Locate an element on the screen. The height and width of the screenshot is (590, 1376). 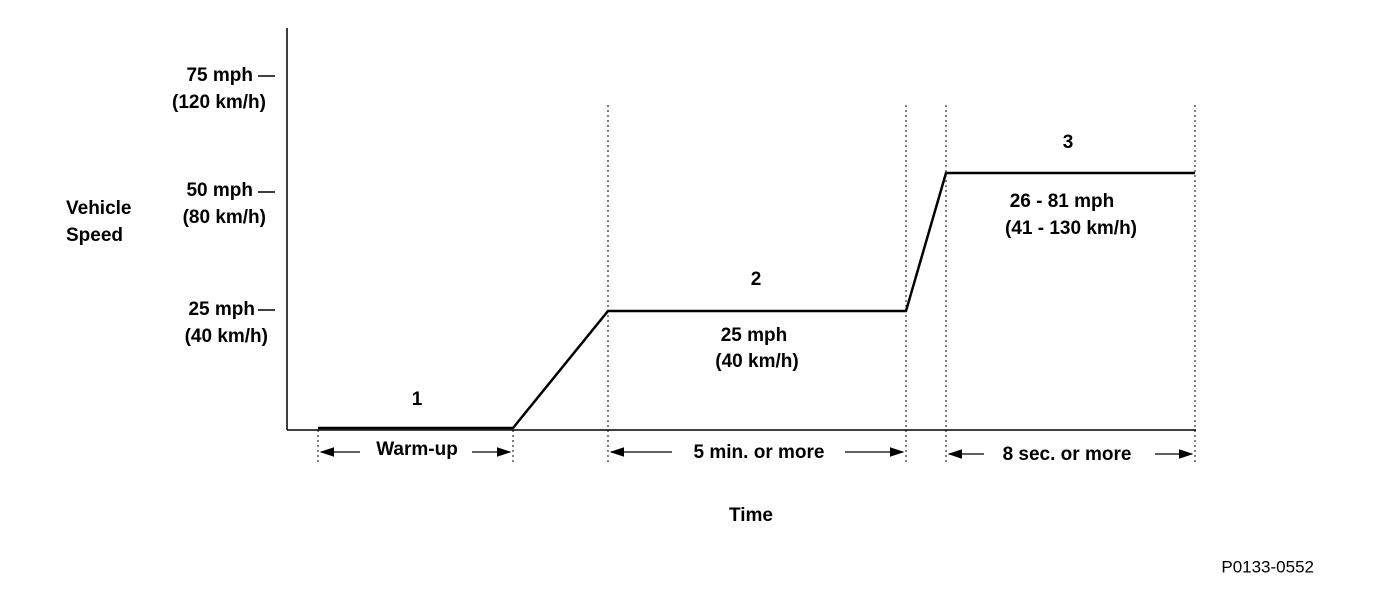
phase-duration: 8 sec. or more is located at coordinates (1067, 454).